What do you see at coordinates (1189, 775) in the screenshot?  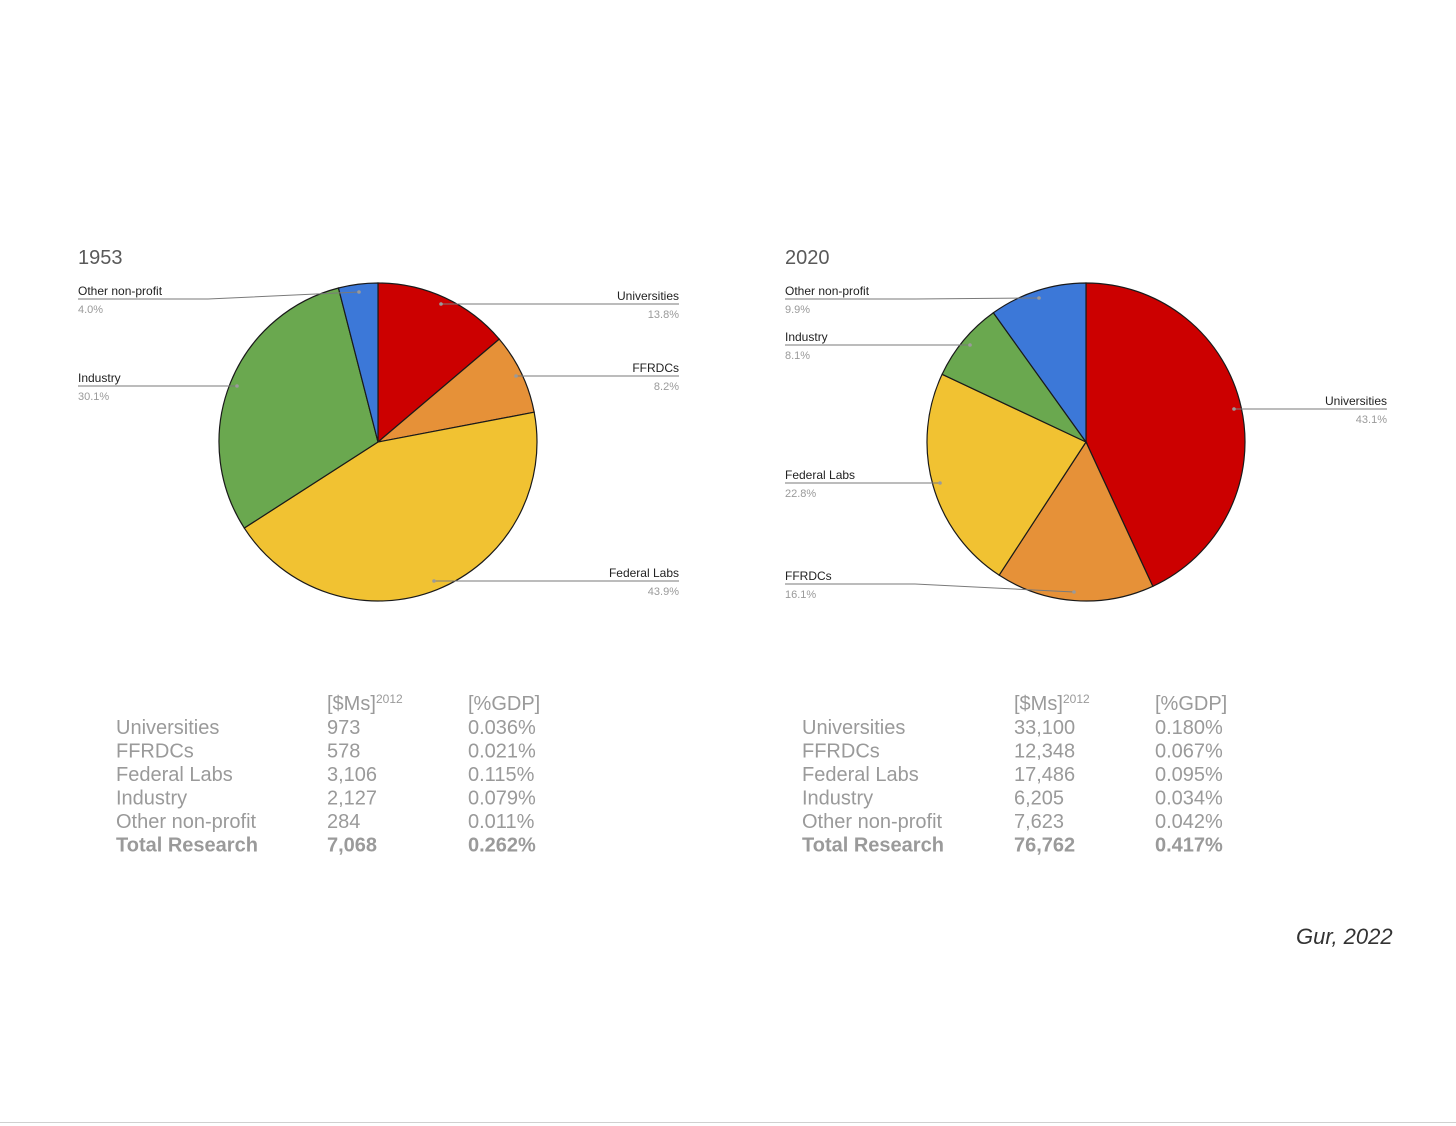 I see `row-gdp: 0.095%` at bounding box center [1189, 775].